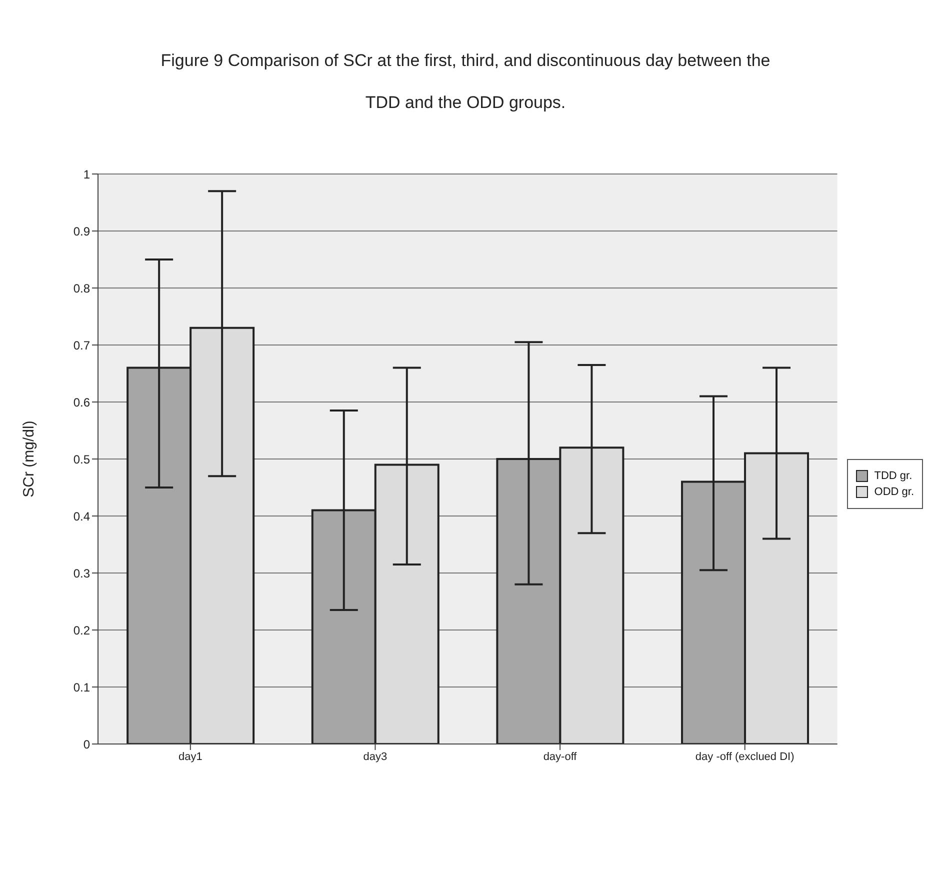 This screenshot has height=870, width=931. I want to click on y-tick-label: 0.8, so click(81, 288).